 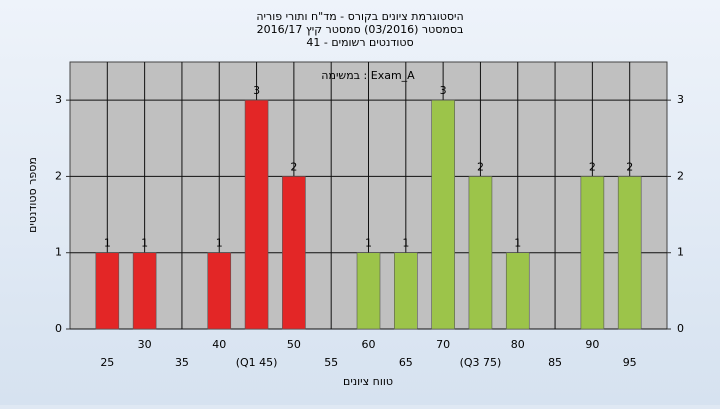 I want to click on chart-title: סטודנטים רשומים - 41, so click(x=359, y=42).